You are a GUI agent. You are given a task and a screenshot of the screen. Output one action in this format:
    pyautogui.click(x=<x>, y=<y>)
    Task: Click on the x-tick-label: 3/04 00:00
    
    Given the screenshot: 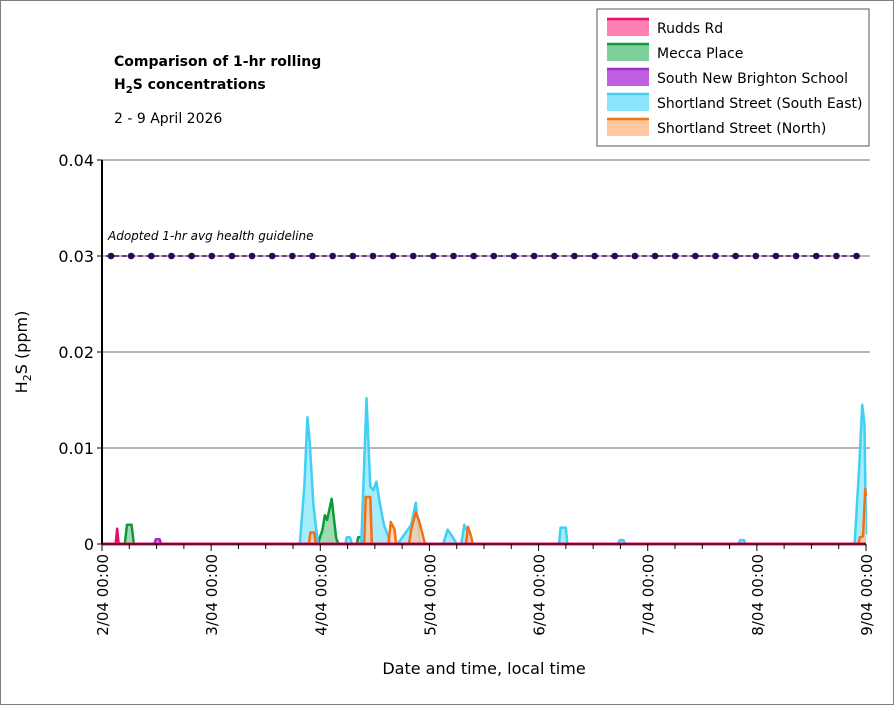 What is the action you would take?
    pyautogui.click(x=212, y=595)
    